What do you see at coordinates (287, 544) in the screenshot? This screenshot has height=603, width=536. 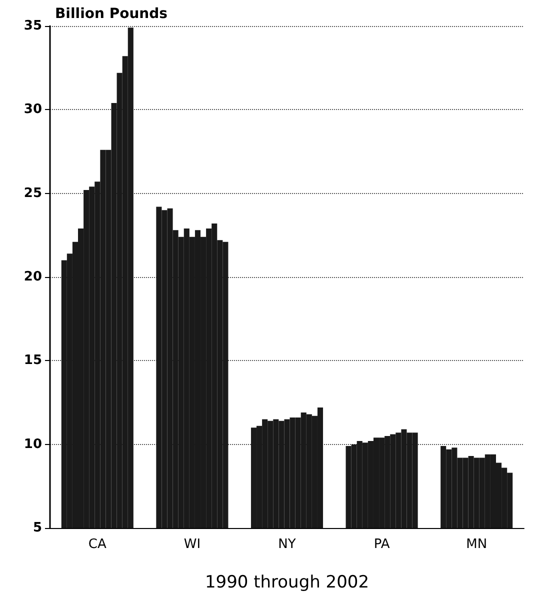 I see `x-tick-label: NY` at bounding box center [287, 544].